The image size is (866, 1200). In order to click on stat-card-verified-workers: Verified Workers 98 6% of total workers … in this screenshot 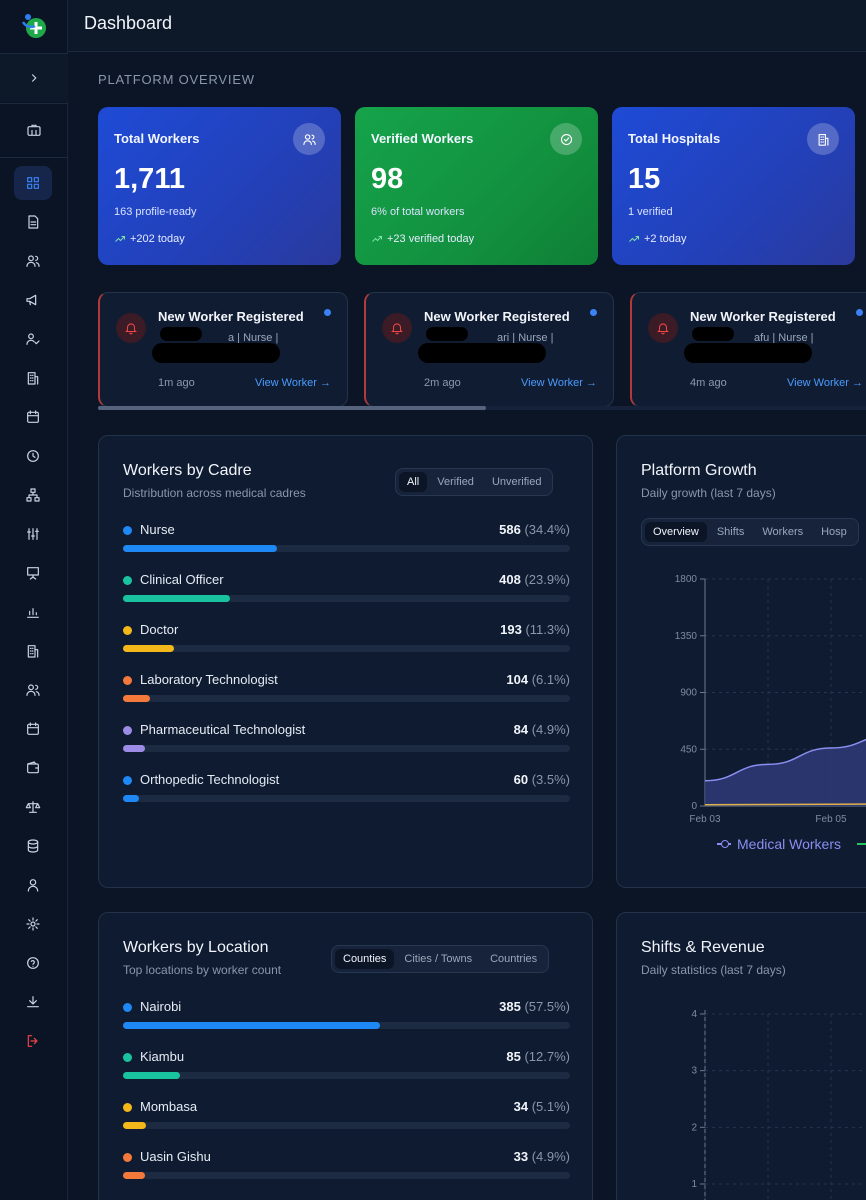, I will do `click(476, 186)`.